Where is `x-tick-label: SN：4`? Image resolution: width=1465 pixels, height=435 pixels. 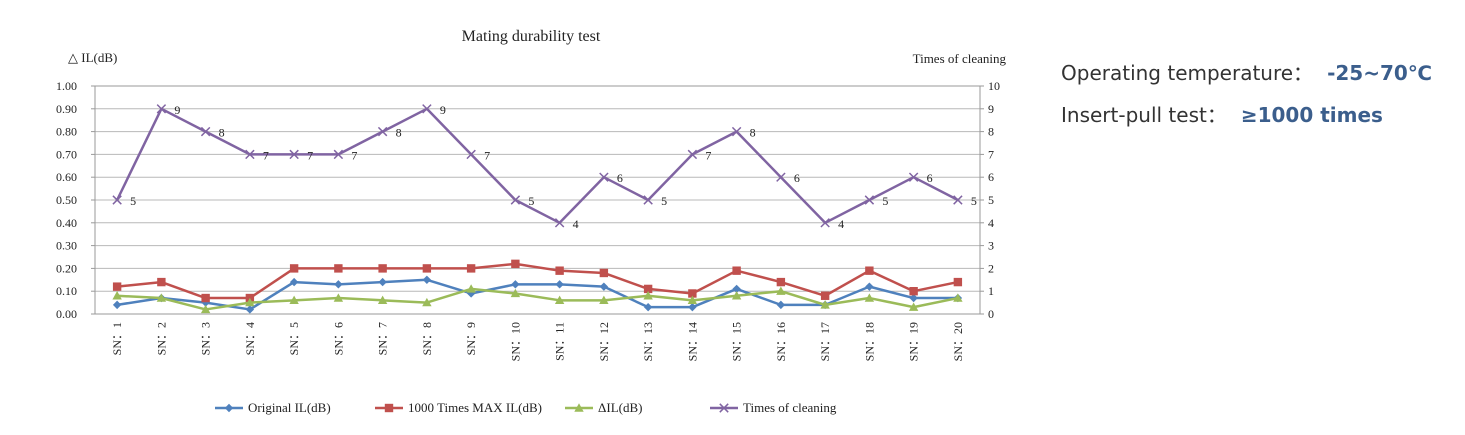 x-tick-label: SN：4 is located at coordinates (250, 338).